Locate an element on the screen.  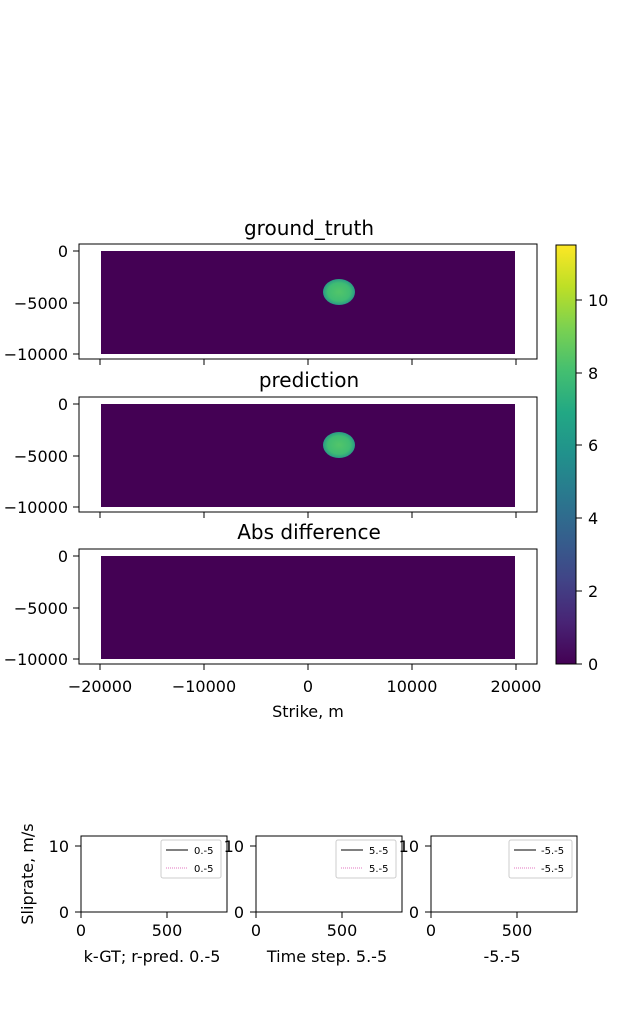
colorbar-tick-label: 8 is located at coordinates (593, 373).